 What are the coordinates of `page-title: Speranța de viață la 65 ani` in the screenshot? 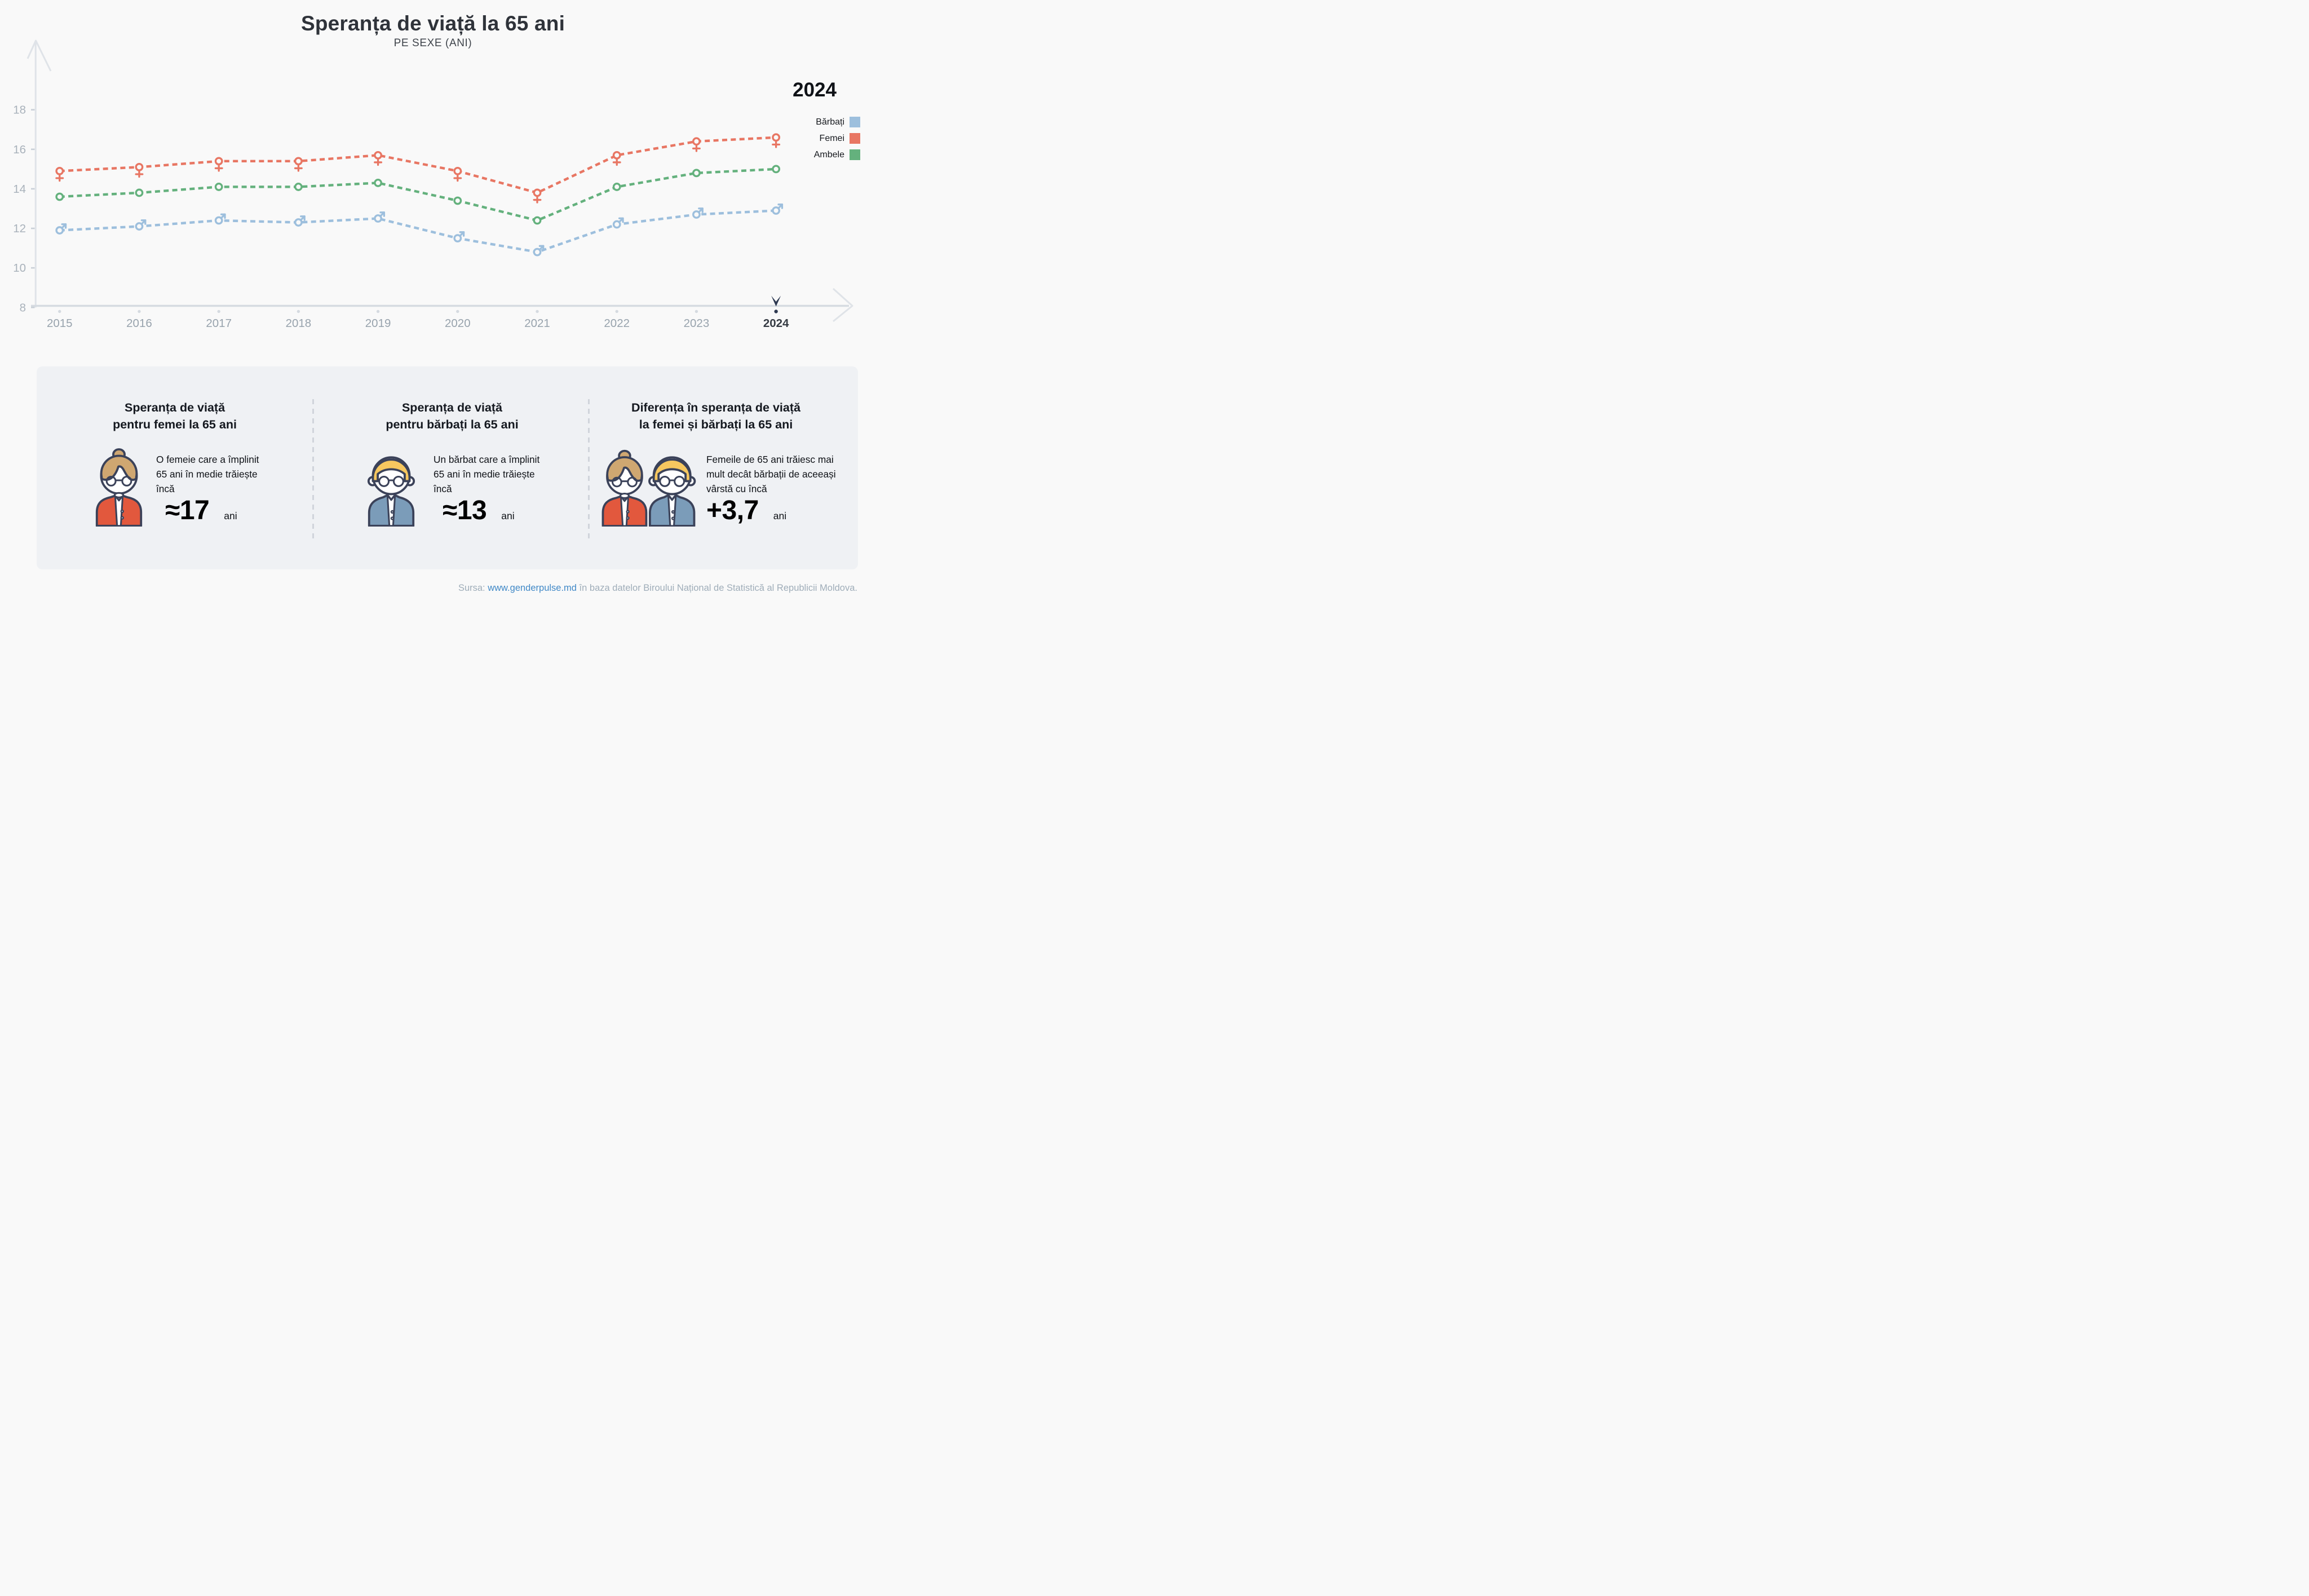 It's located at (432, 23).